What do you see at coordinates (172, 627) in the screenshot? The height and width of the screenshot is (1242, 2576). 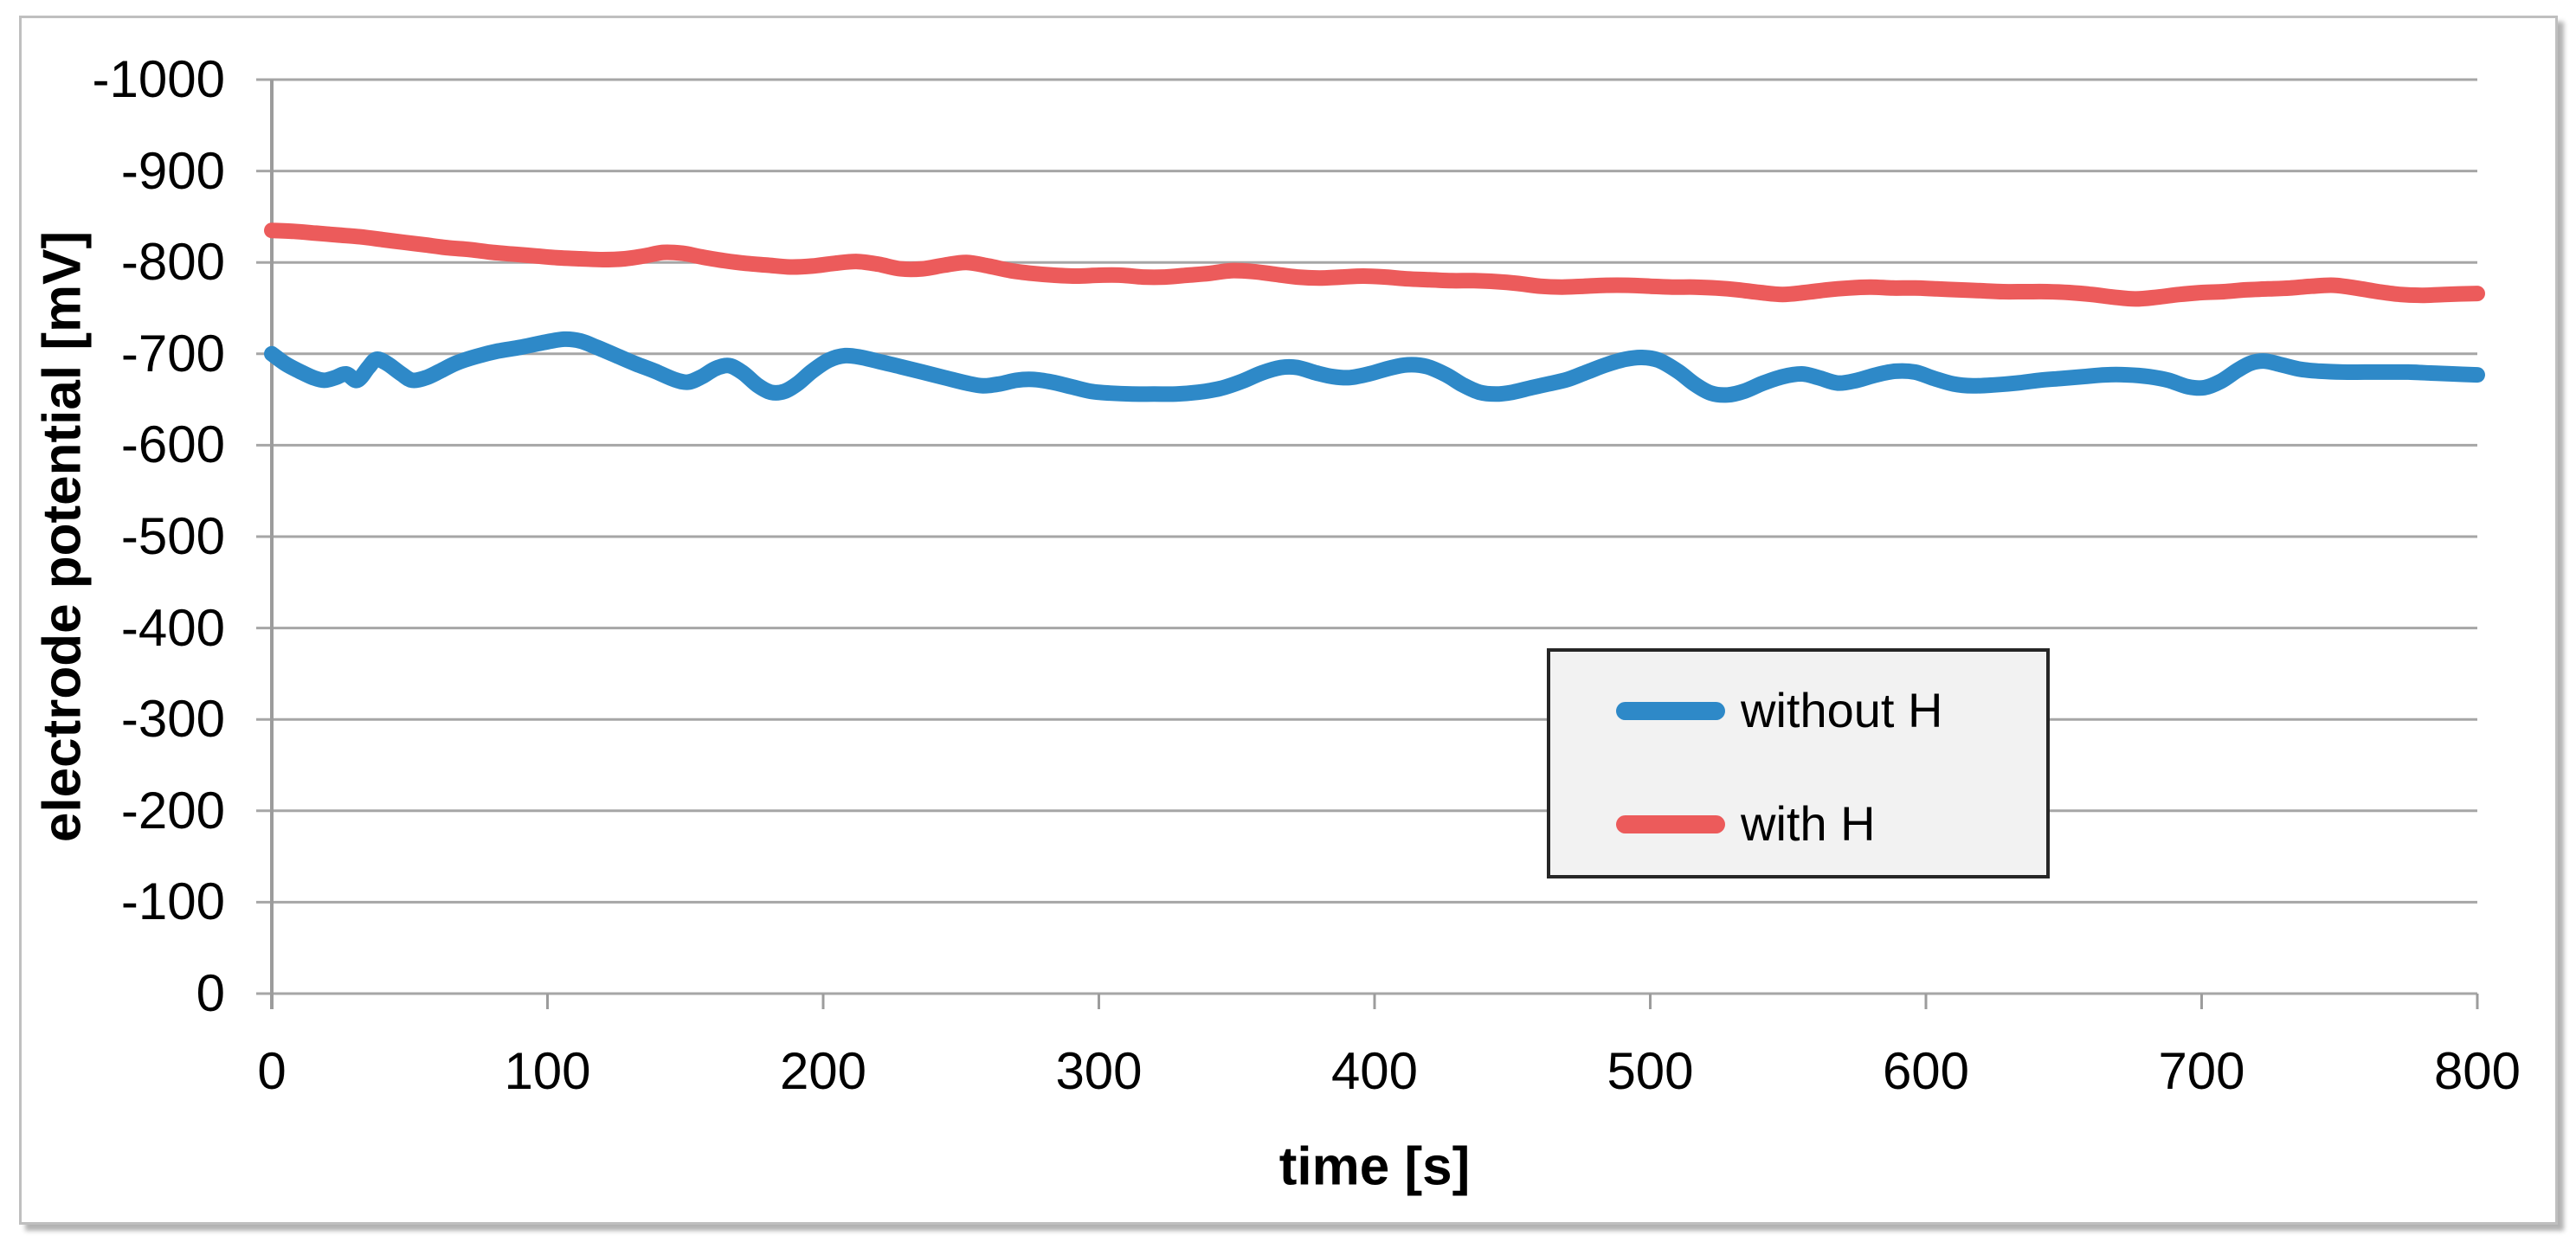 I see `y-axis-tick-label: -400` at bounding box center [172, 627].